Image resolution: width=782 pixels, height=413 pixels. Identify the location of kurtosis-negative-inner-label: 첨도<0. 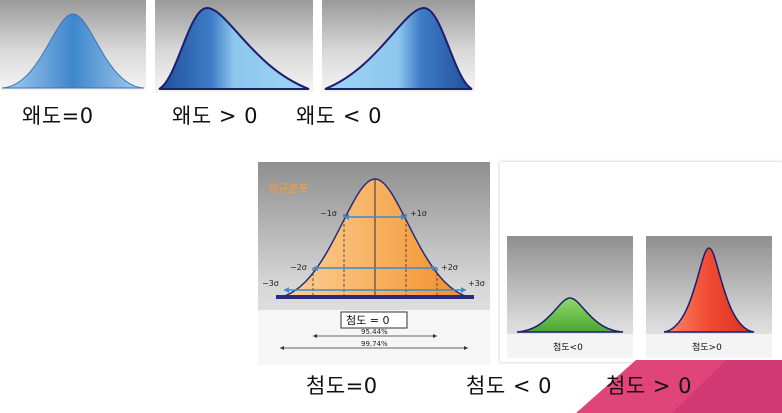
(568, 347).